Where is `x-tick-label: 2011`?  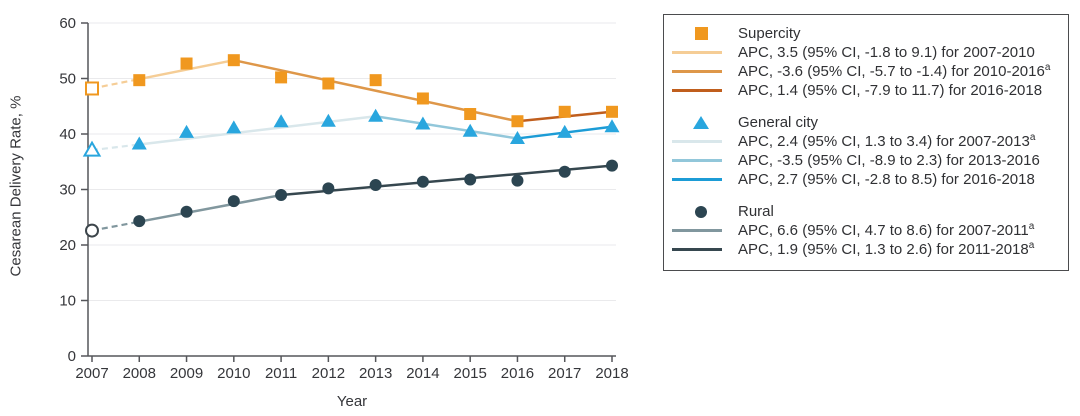
x-tick-label: 2011 is located at coordinates (281, 373).